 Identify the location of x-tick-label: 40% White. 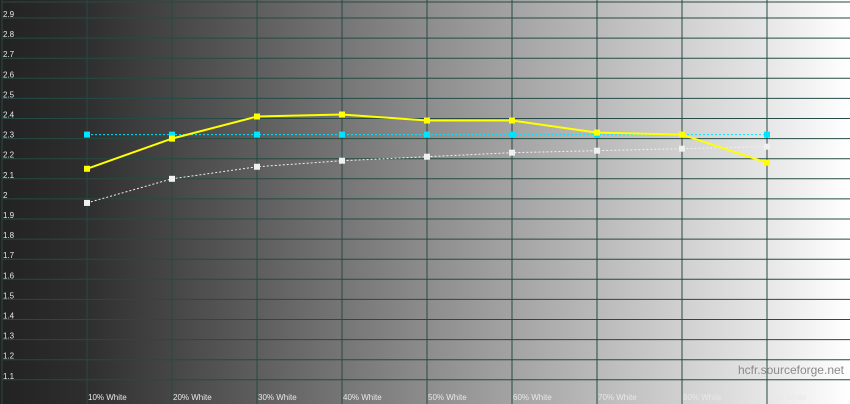
(362, 397).